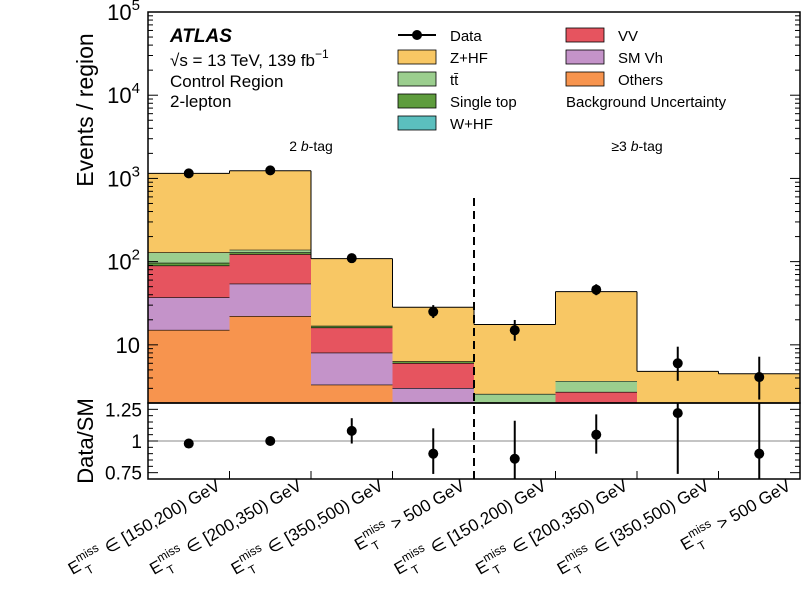  Describe the element at coordinates (85, 109) in the screenshot. I see `y-axis-title: Events / region` at that location.